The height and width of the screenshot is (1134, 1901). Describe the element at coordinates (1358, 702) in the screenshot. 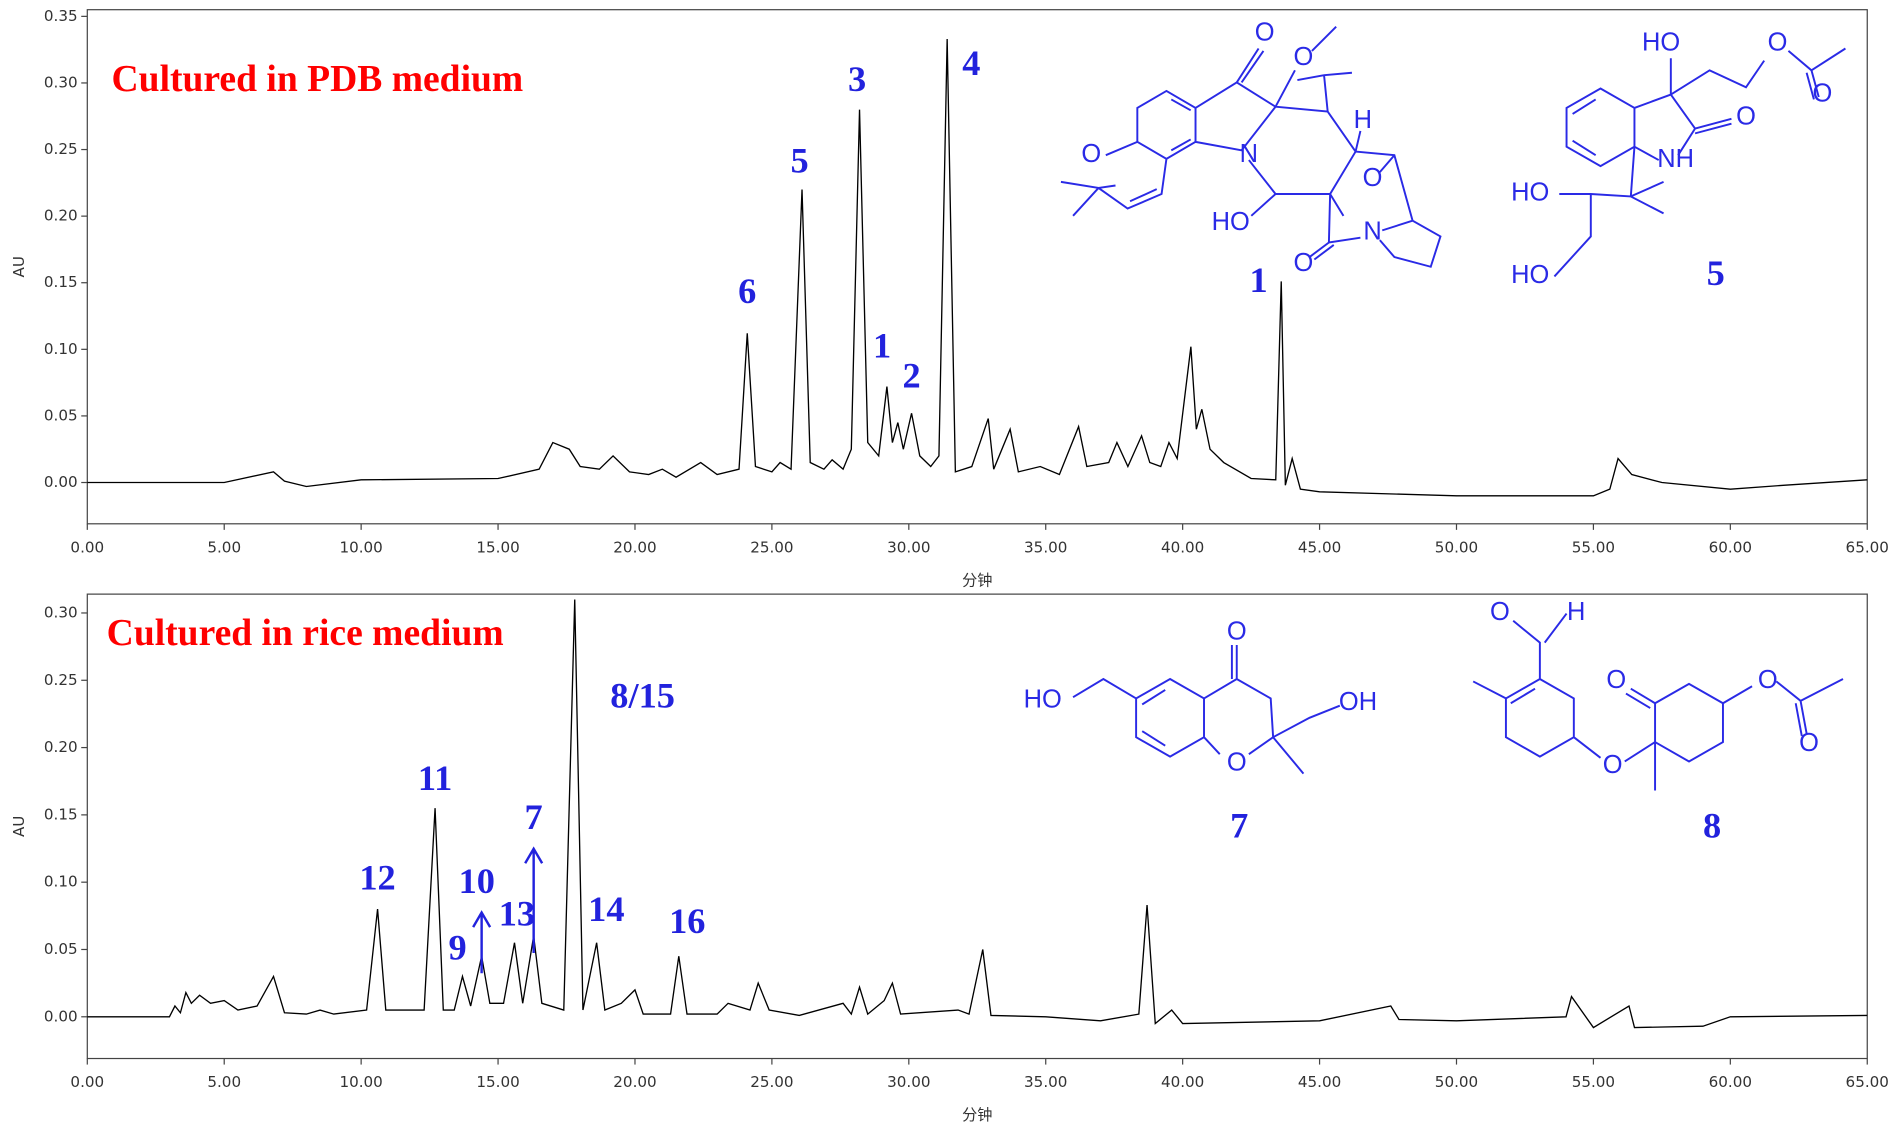

I see `atom-label: OH` at that location.